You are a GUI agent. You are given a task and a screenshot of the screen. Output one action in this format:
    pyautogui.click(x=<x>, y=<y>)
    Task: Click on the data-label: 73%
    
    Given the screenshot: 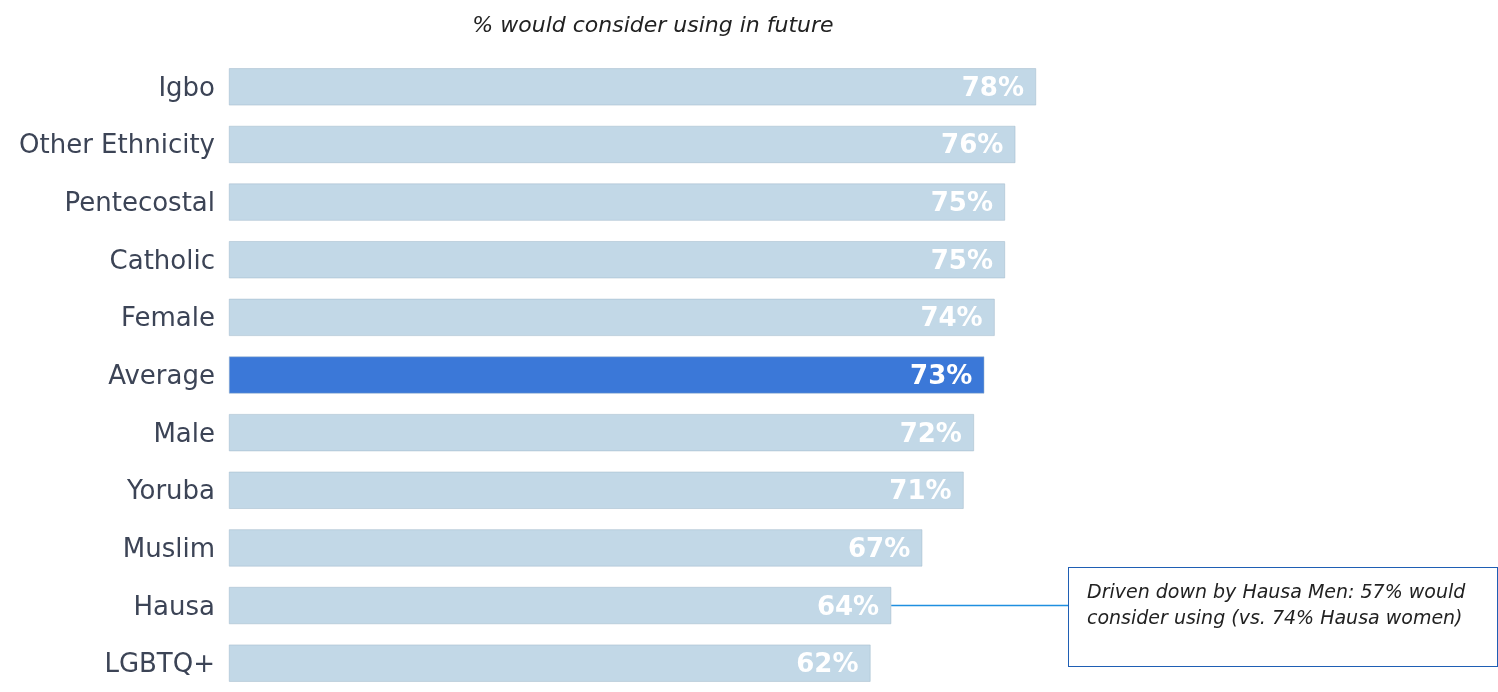 What is the action you would take?
    pyautogui.click(x=941, y=375)
    